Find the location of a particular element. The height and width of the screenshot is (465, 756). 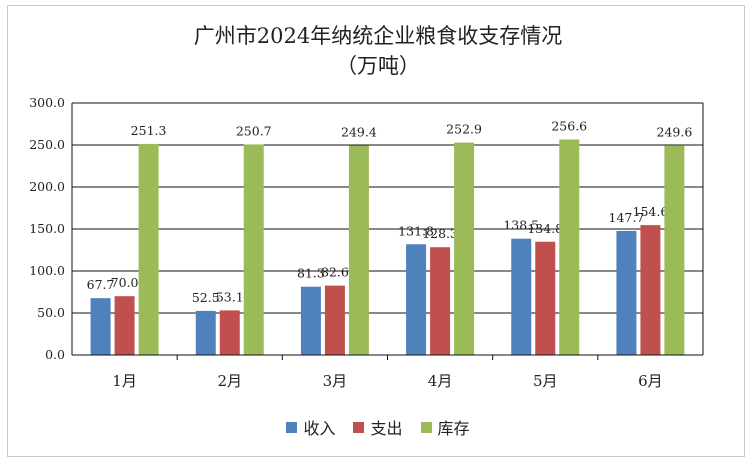

x-category-label: 6月 is located at coordinates (650, 381).